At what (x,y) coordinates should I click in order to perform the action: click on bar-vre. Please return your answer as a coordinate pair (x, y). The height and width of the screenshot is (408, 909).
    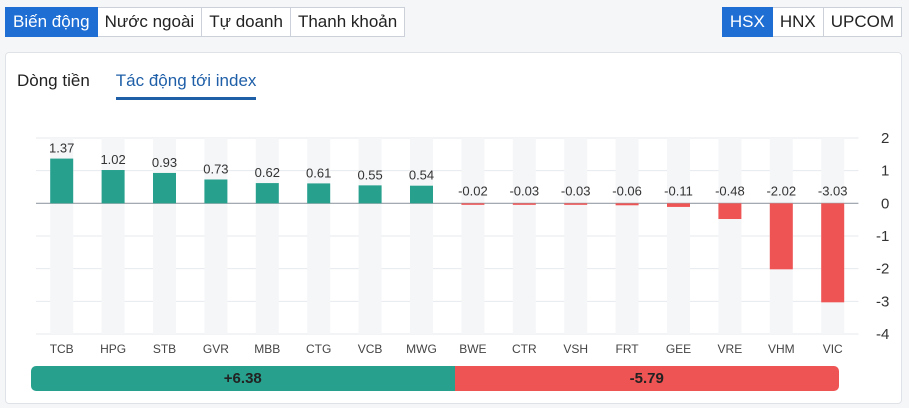
    Looking at the image, I should click on (730, 211).